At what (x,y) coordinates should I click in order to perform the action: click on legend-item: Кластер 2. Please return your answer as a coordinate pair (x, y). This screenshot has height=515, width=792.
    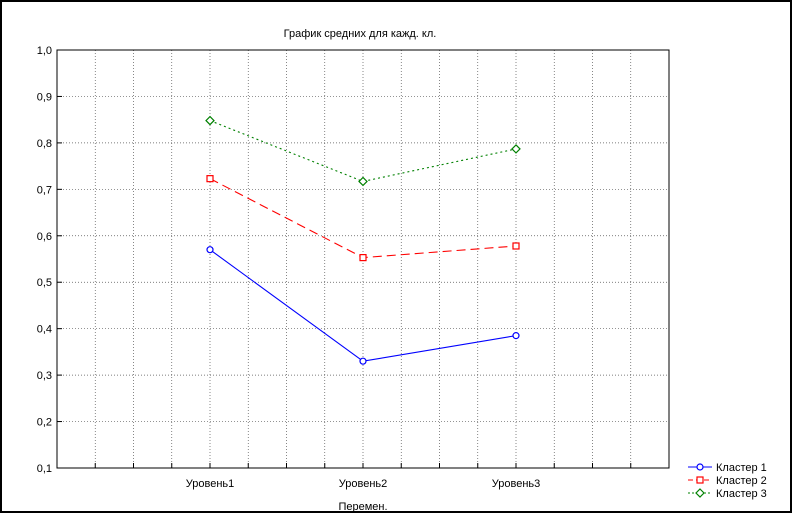
    Looking at the image, I should click on (727, 481).